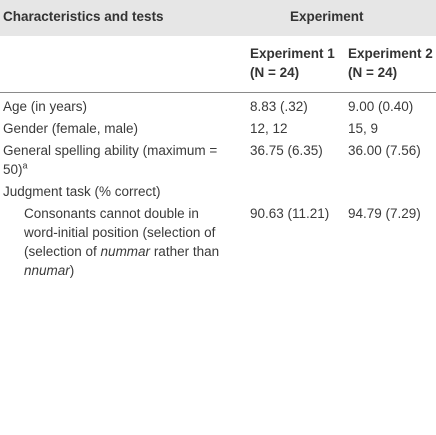  I want to click on subheader-experiment-1: Experiment 1 (N = 24), so click(292, 63).